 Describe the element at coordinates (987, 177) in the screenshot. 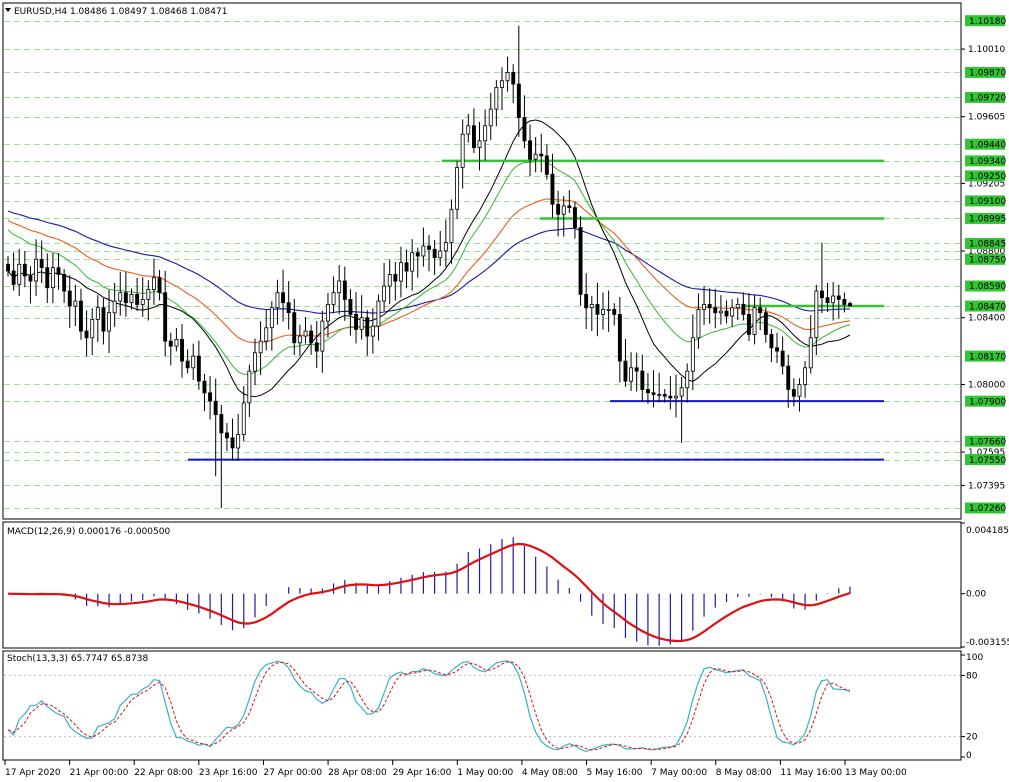

I see `price-level-label: 1.09250` at that location.